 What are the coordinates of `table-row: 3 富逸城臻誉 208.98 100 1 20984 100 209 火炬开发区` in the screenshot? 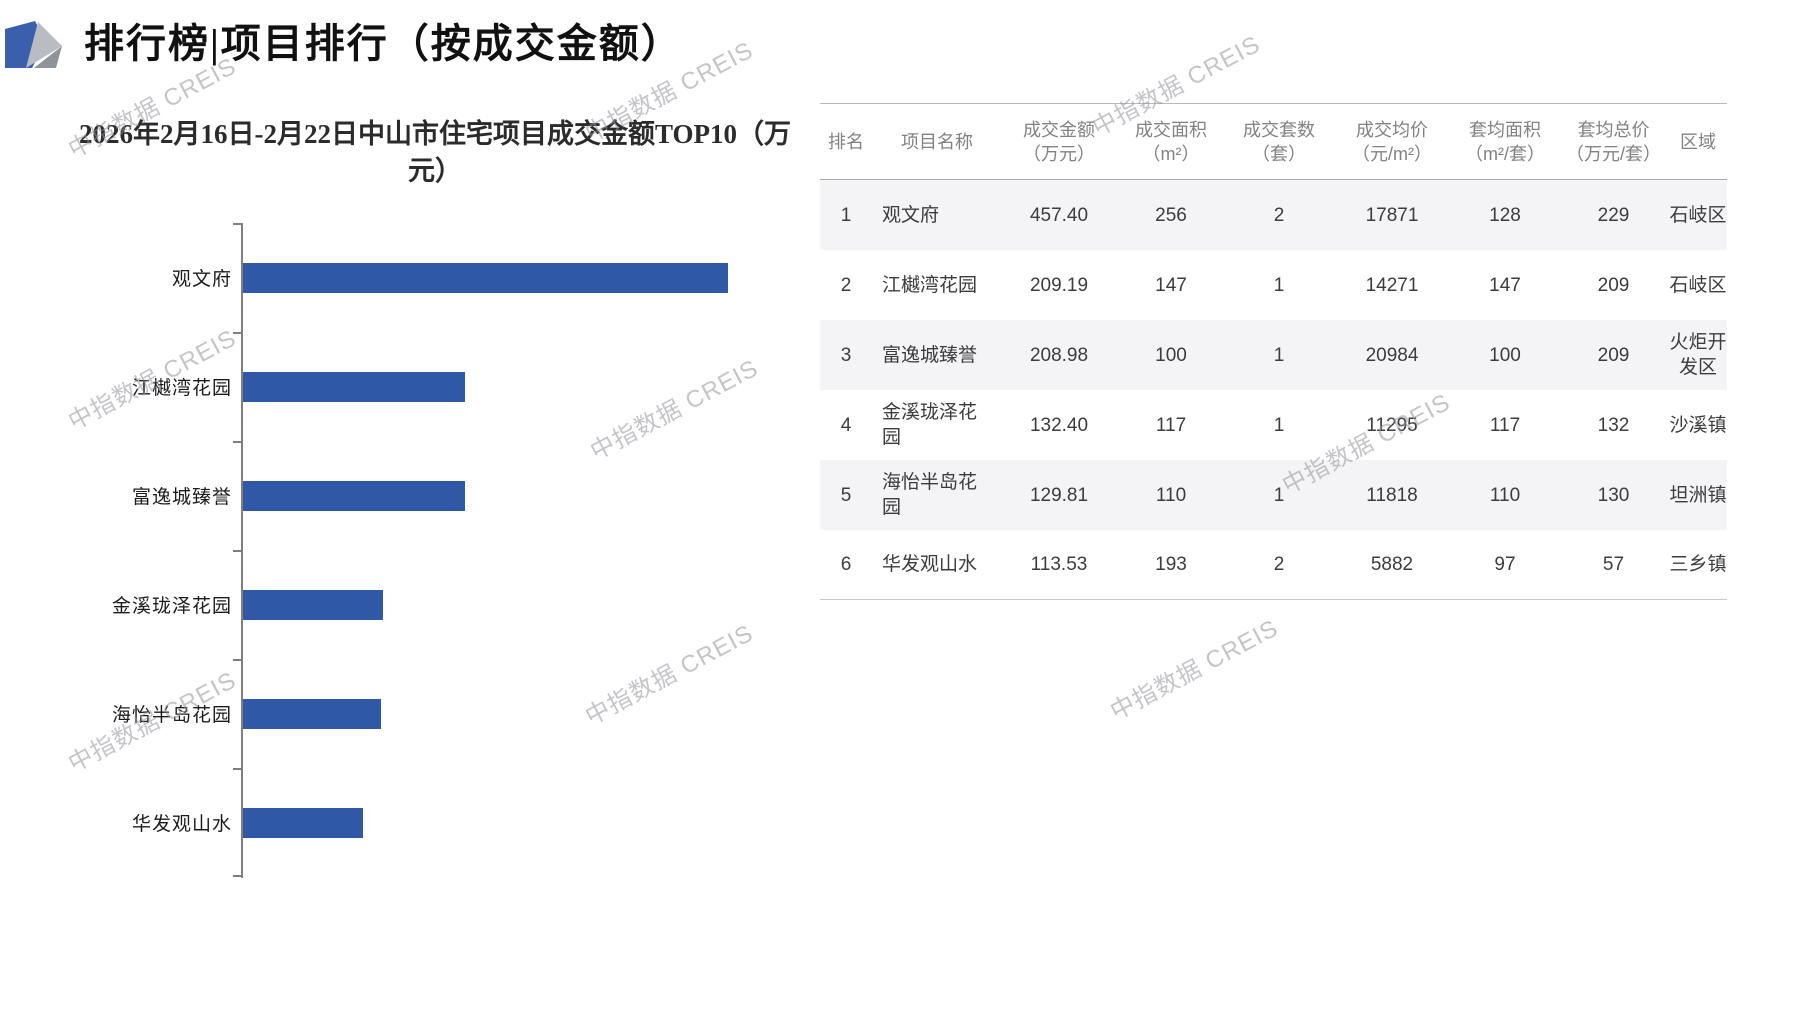 It's located at (1273, 355).